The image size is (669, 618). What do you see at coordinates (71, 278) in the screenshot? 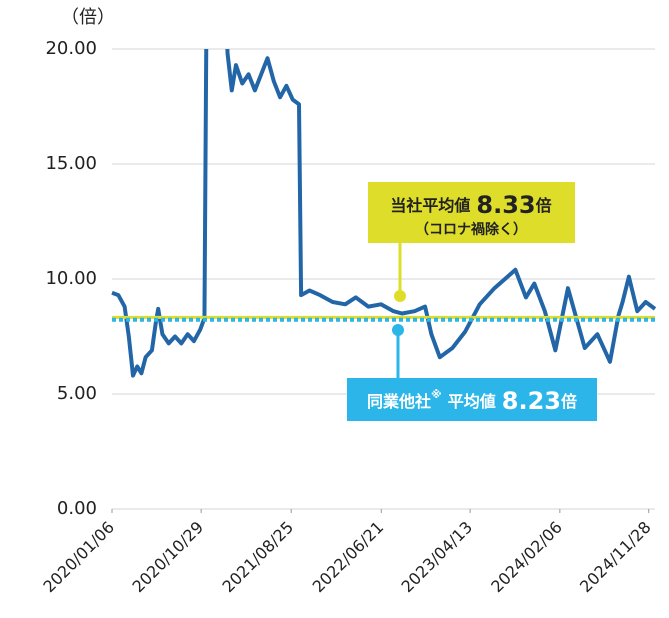
I see `y-tick-label: 10.00` at bounding box center [71, 278].